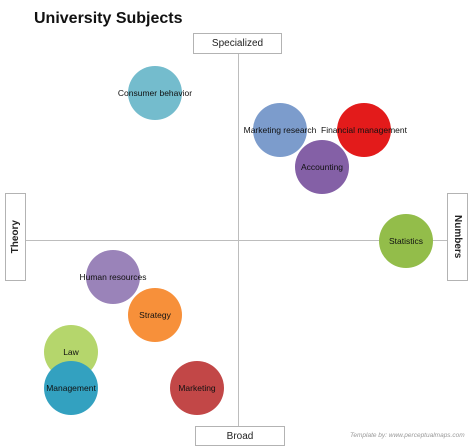  I want to click on subject-label: Law, so click(71, 352).